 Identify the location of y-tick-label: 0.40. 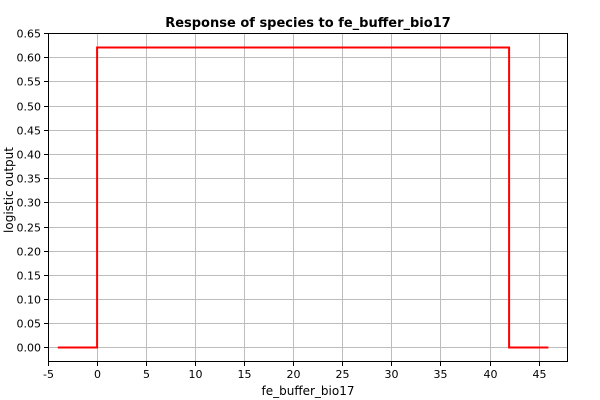
(29, 155).